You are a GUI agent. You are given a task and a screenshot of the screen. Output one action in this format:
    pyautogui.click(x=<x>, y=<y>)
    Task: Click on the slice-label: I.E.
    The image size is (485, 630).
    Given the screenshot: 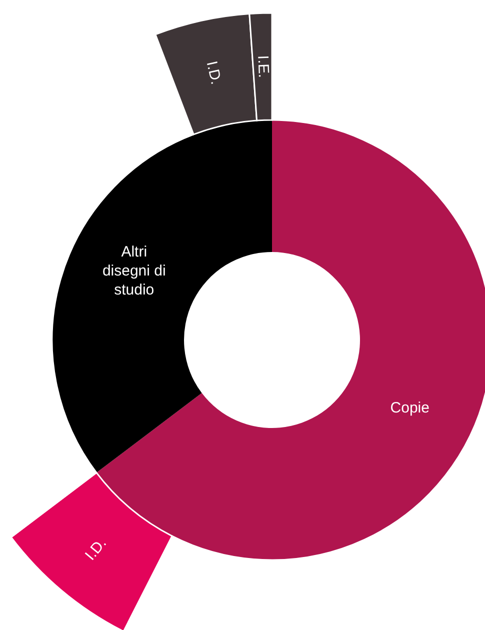 What is the action you would take?
    pyautogui.click(x=263, y=66)
    